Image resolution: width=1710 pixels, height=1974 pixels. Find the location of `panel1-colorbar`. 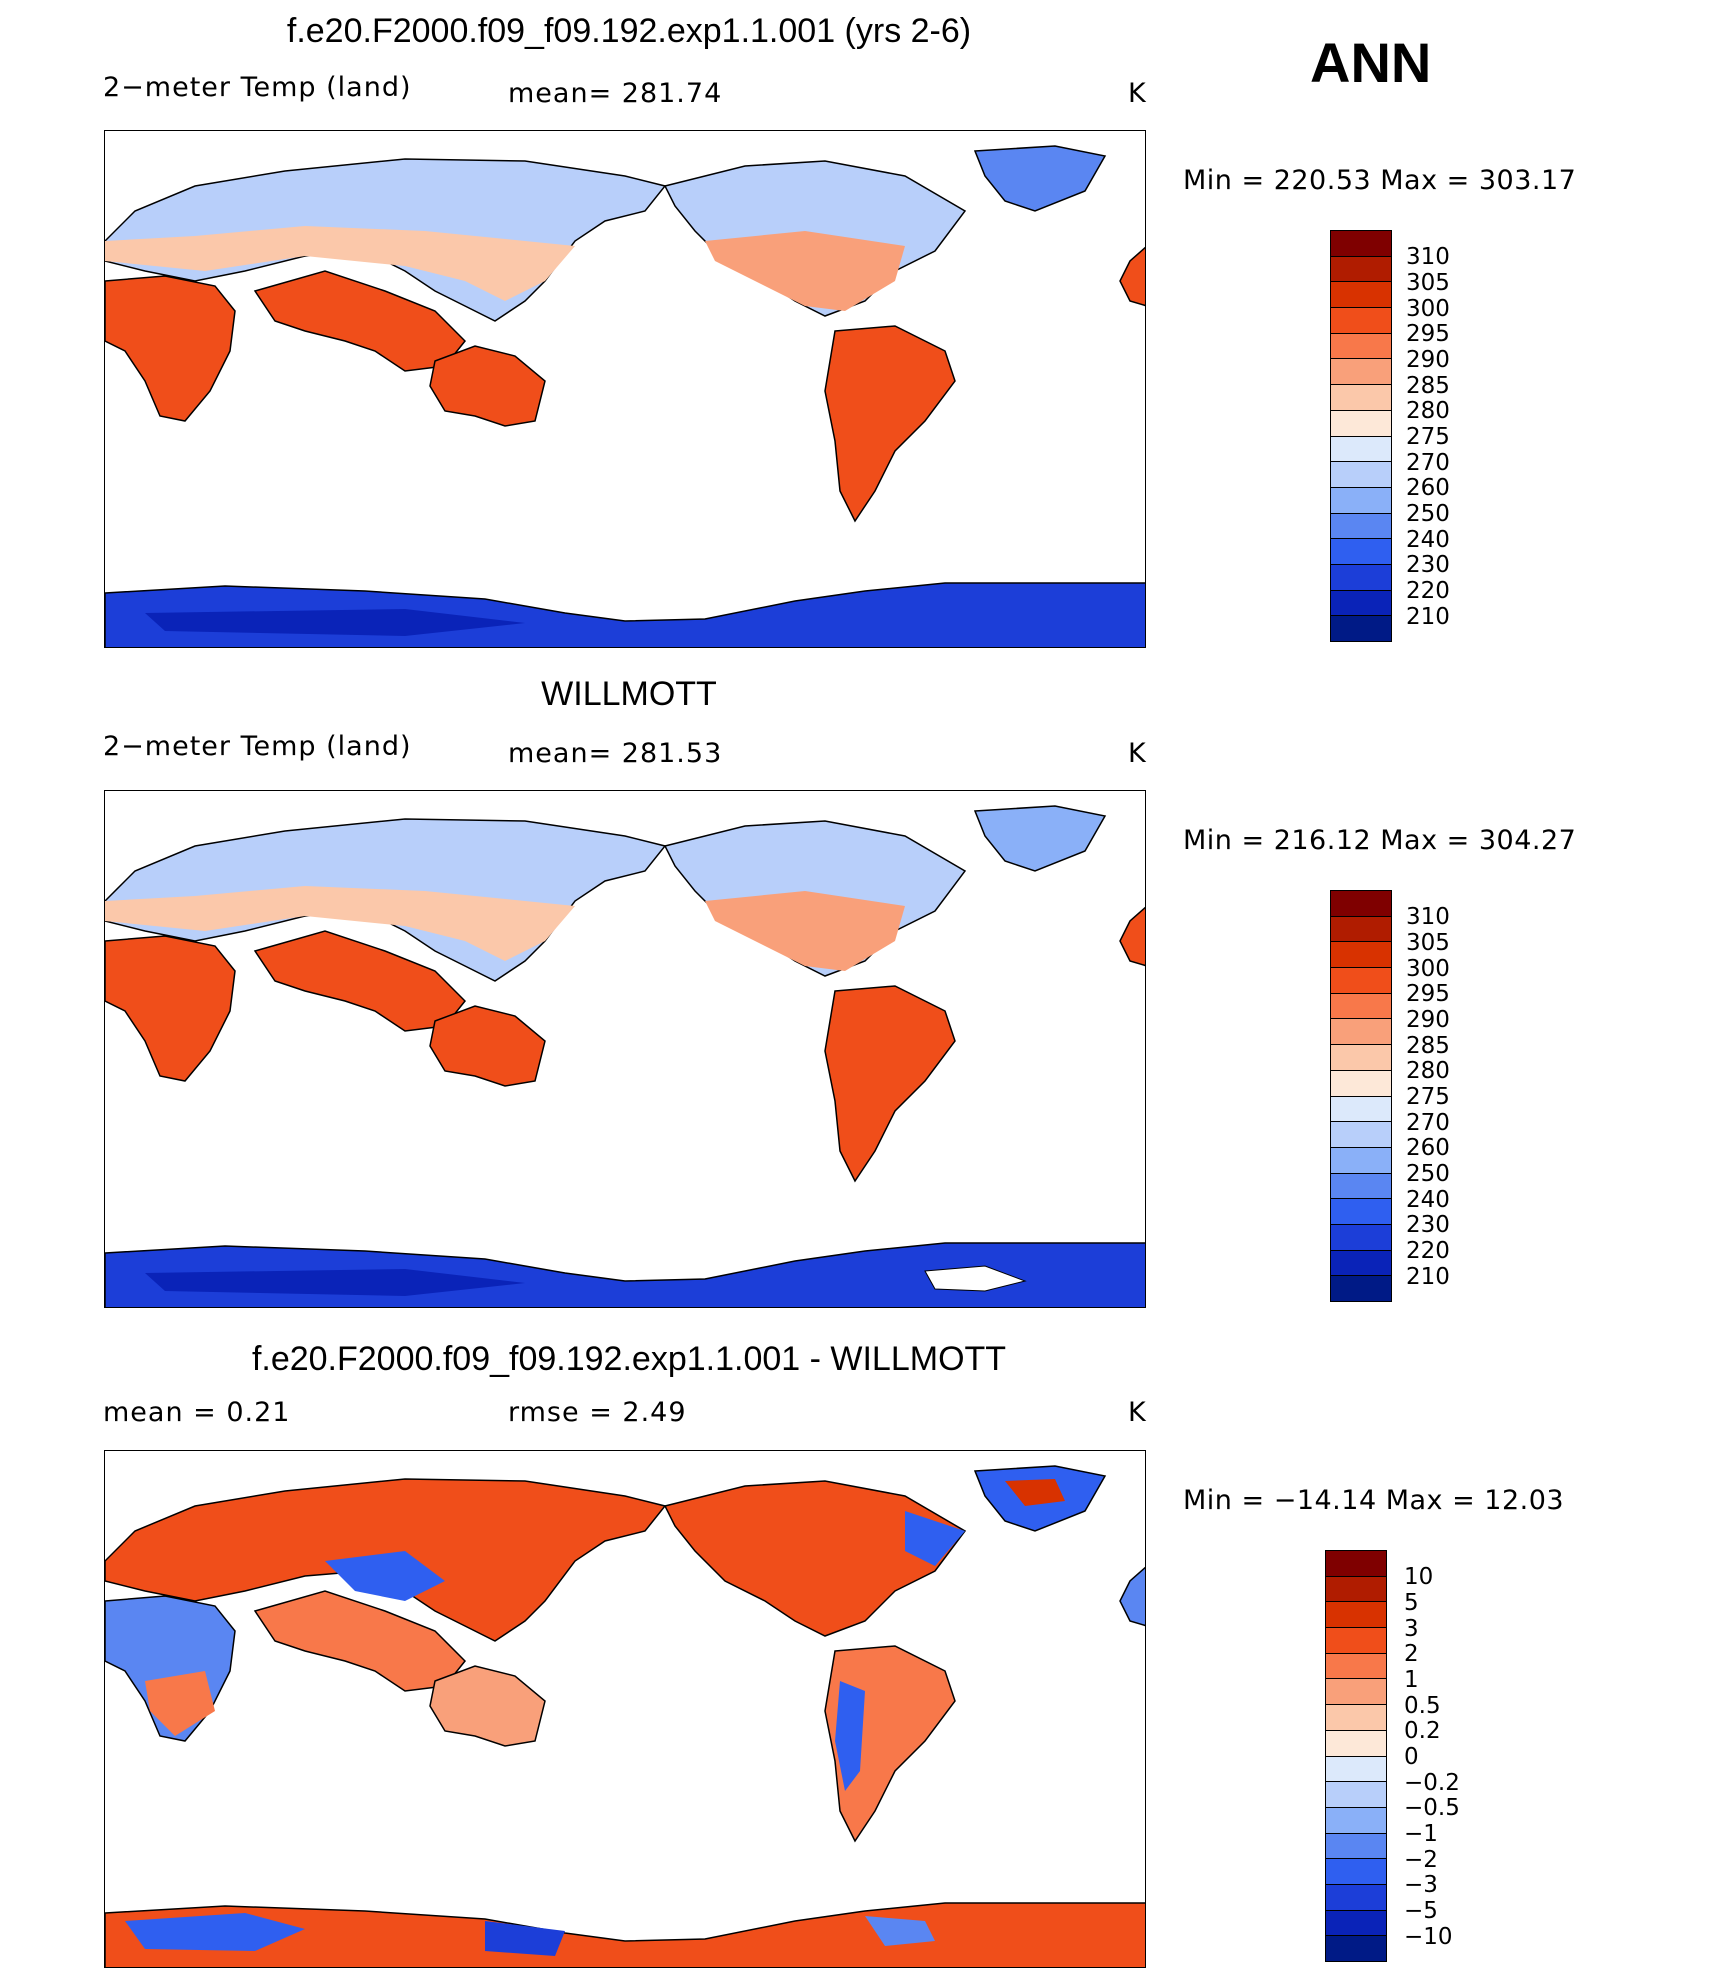

panel1-colorbar is located at coordinates (1361, 436).